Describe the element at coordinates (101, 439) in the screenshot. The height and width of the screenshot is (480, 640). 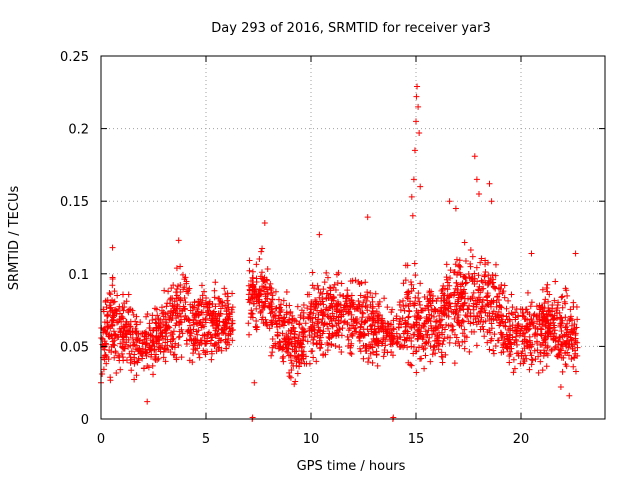
I see `x-tick-label: 0` at that location.